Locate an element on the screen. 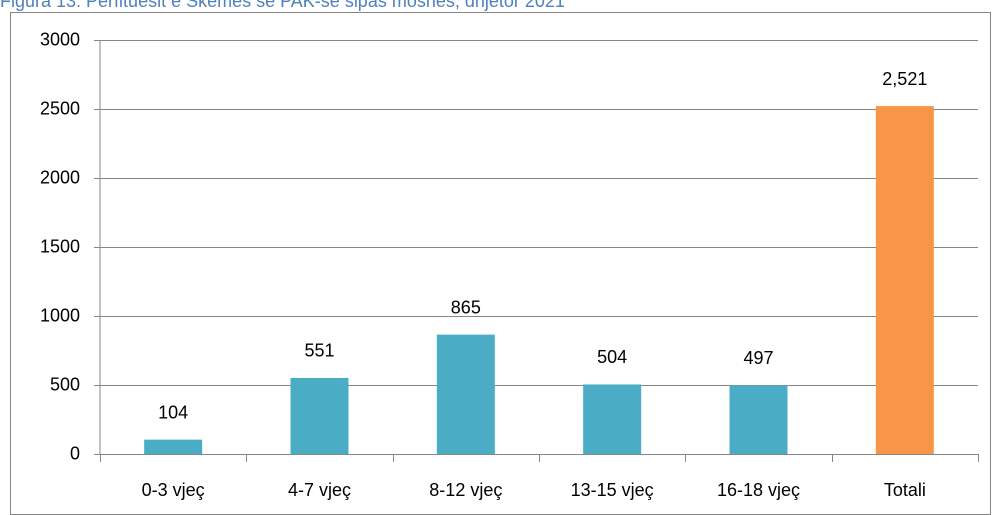 This screenshot has height=515, width=994. data-label: 504 is located at coordinates (612, 357).